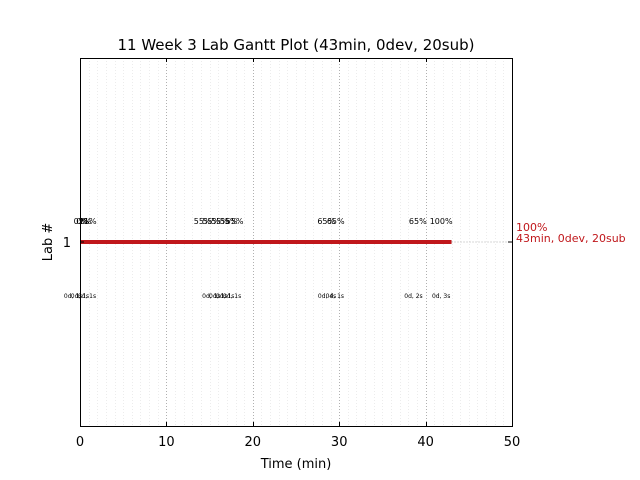  What do you see at coordinates (296, 464) in the screenshot?
I see `x-axis-label: Time (min)` at bounding box center [296, 464].